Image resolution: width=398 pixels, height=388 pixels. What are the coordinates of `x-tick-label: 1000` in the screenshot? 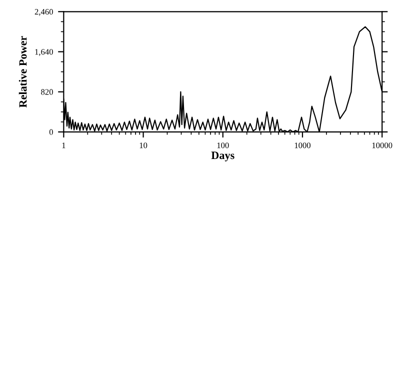 It's located at (302, 145).